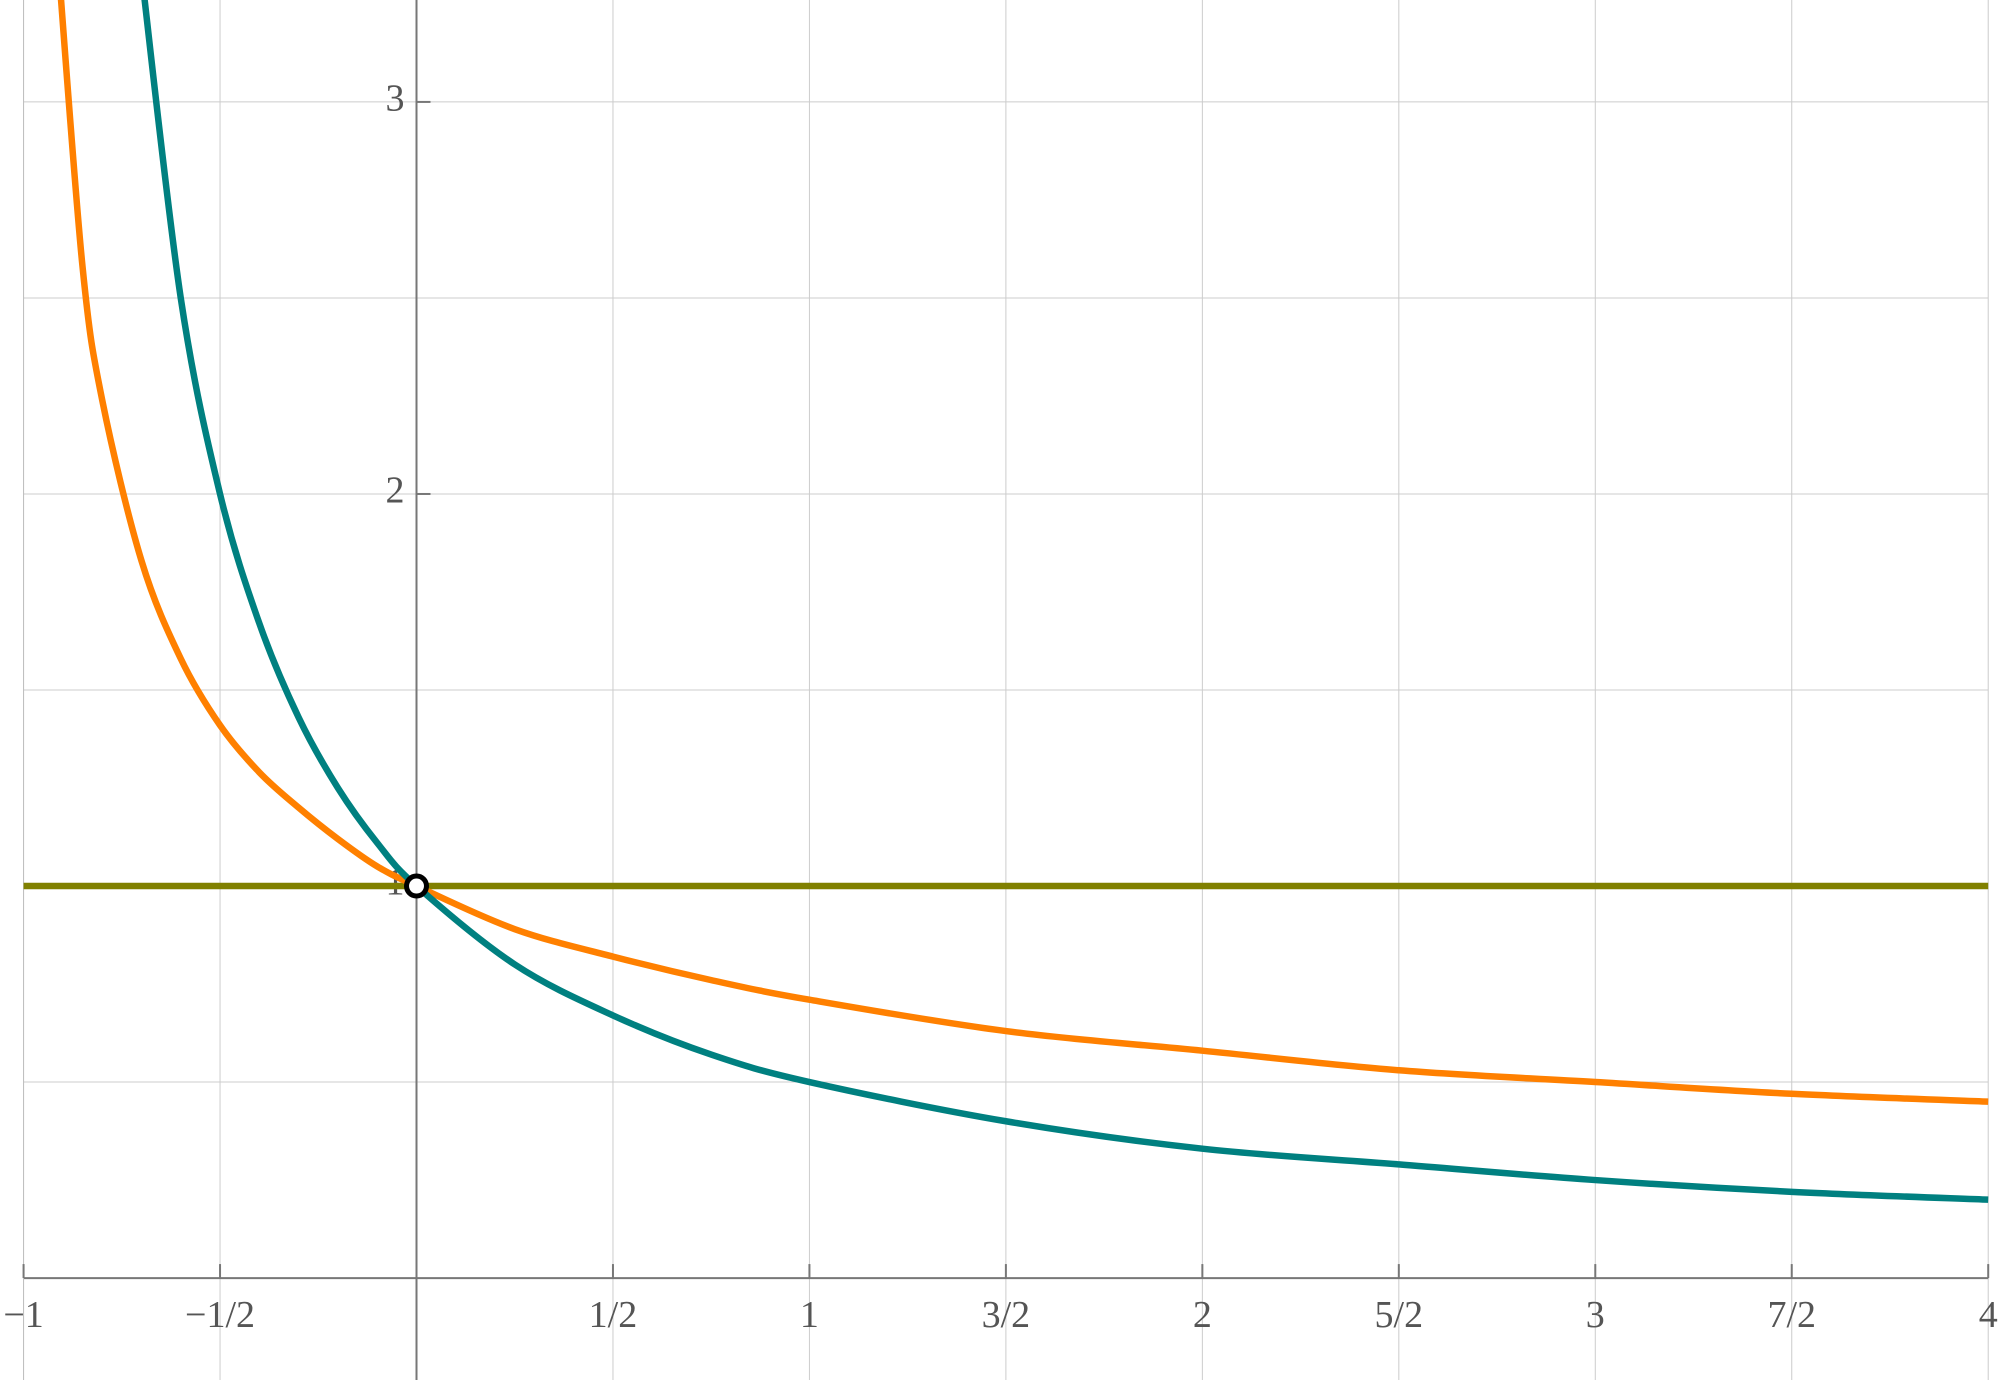  Describe the element at coordinates (1399, 1315) in the screenshot. I see `x-tick-label: 5/2` at that location.